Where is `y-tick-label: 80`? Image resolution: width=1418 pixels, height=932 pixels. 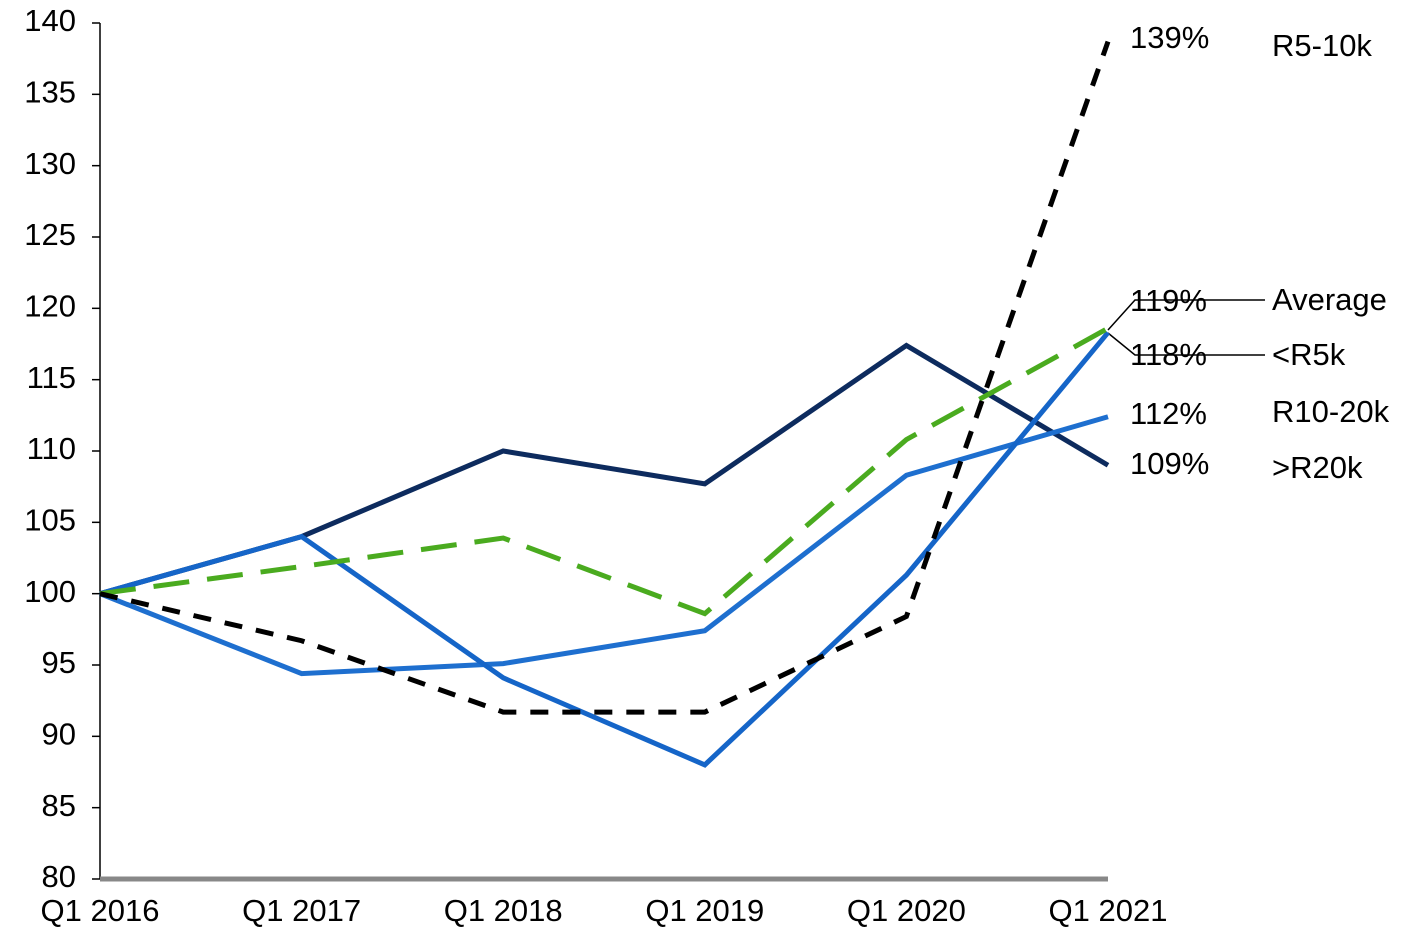 y-tick-label: 80 is located at coordinates (59, 876).